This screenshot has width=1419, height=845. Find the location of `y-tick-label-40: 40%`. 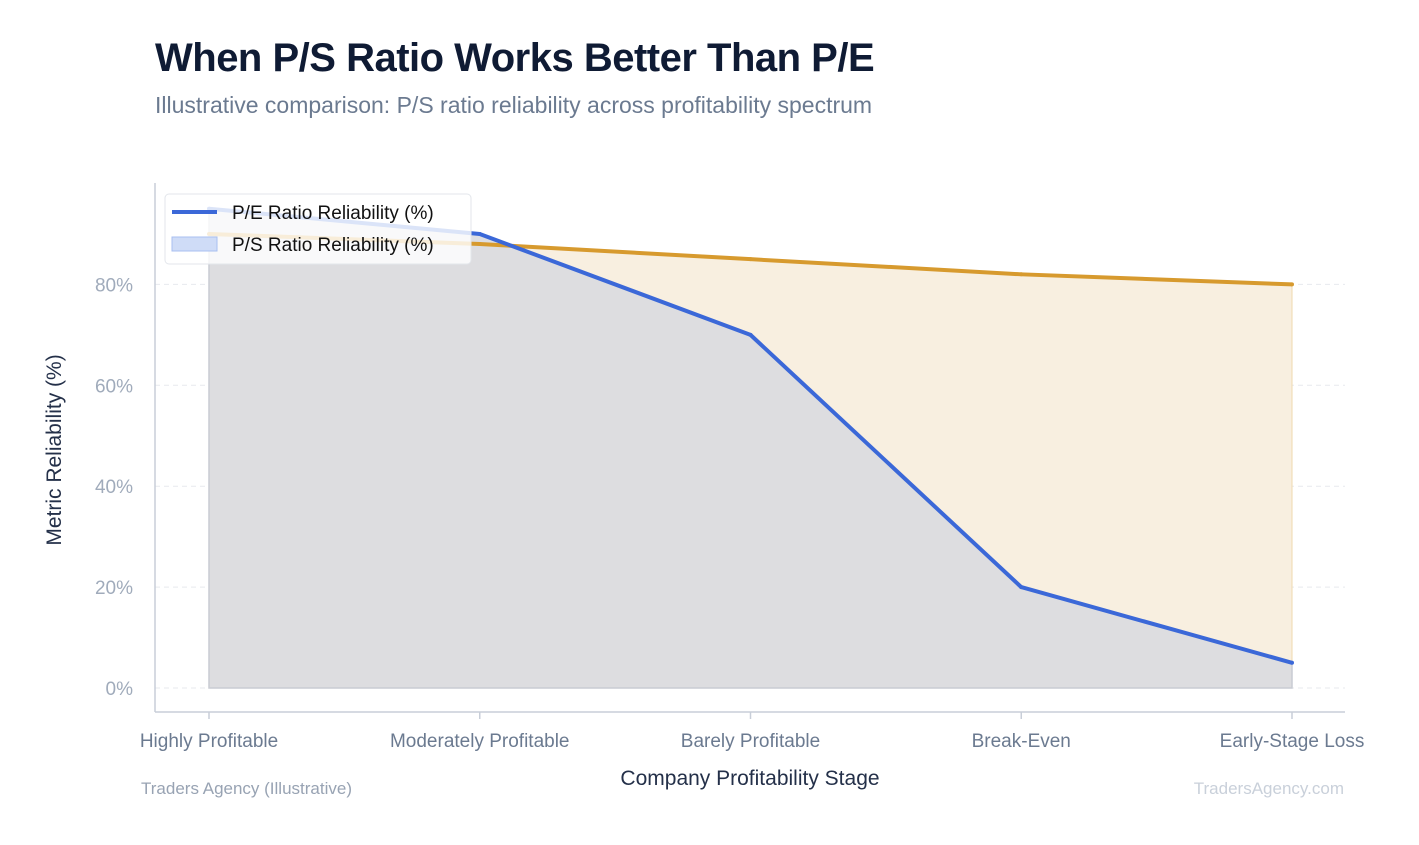

y-tick-label-40: 40% is located at coordinates (114, 487).